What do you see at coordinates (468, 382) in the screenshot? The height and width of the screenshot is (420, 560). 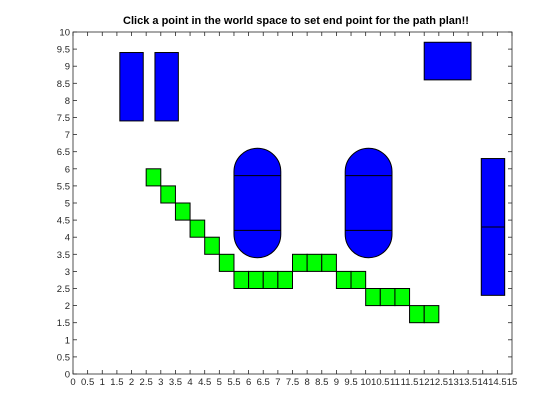 I see `x-tick-label: 13.5` at bounding box center [468, 382].